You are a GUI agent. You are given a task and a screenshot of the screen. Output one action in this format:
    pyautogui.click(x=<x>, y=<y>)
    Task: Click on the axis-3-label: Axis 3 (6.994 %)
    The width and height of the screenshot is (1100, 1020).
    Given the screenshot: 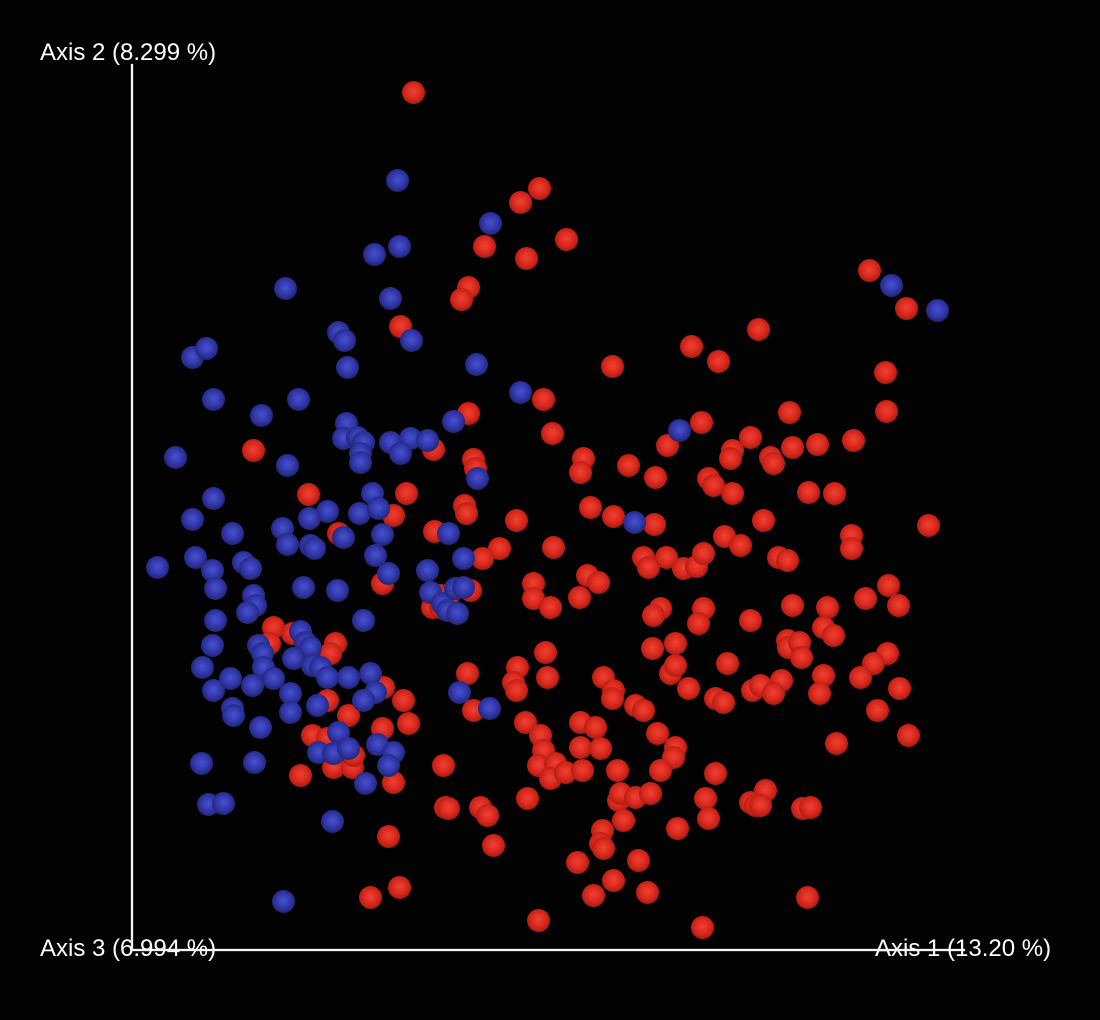 What is the action you would take?
    pyautogui.click(x=128, y=948)
    